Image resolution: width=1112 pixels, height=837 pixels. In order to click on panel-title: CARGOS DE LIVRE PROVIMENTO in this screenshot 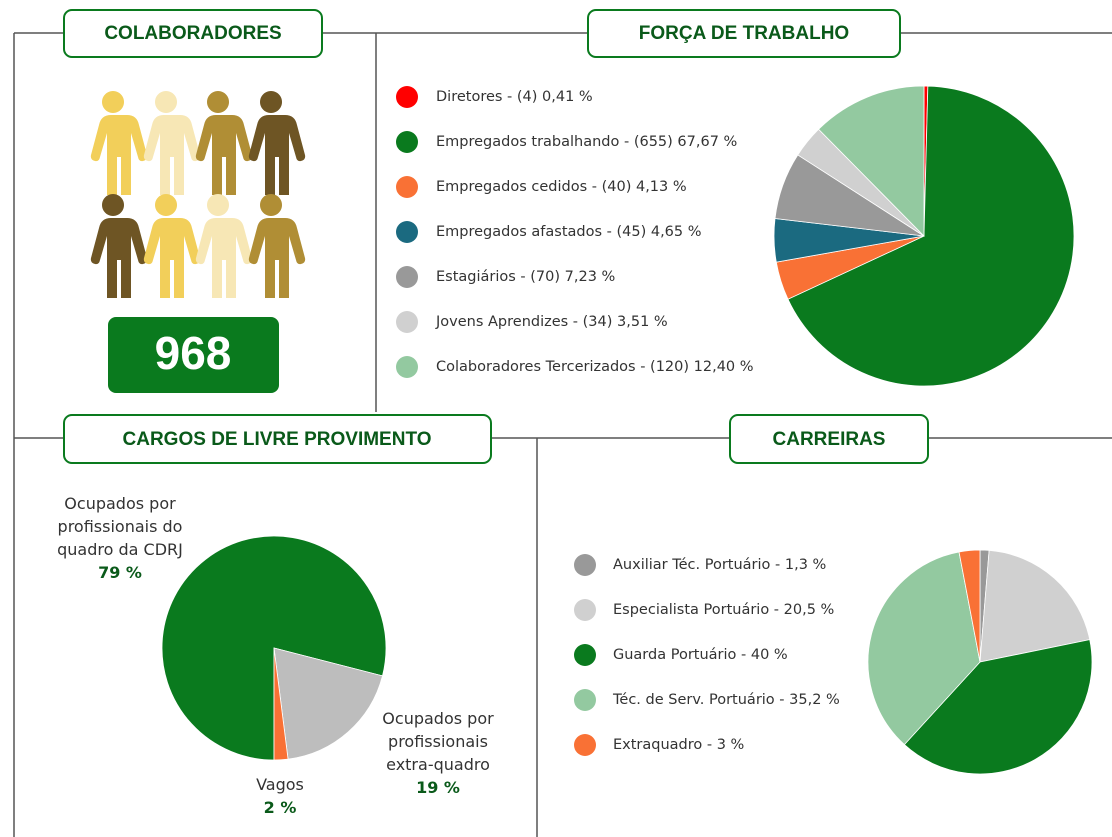, I will do `click(277, 439)`.